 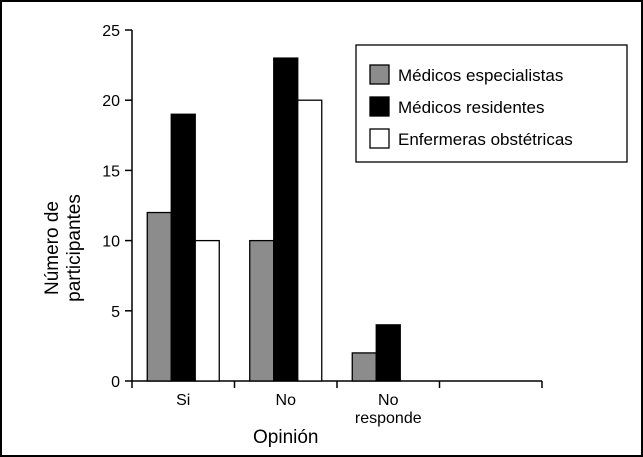 I want to click on y-tick-label: 15, so click(x=111, y=171).